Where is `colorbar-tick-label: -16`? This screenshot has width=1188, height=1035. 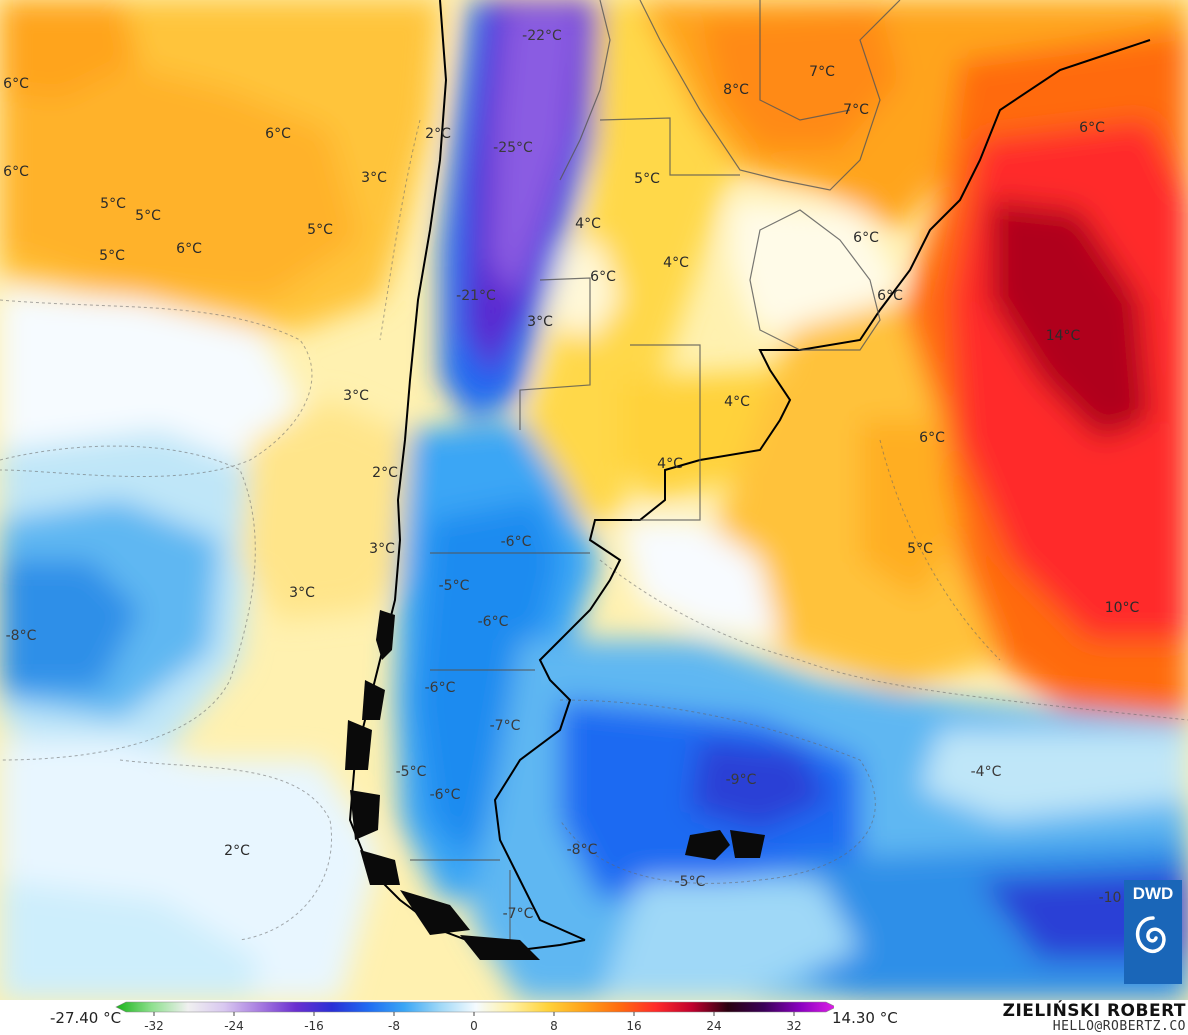 colorbar-tick-label: -16 is located at coordinates (314, 1026).